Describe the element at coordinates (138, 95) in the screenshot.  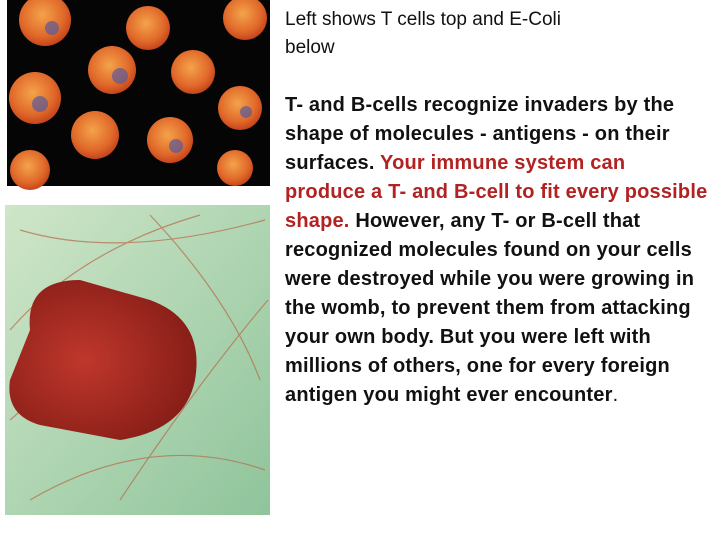
I see `t-cells-photo` at that location.